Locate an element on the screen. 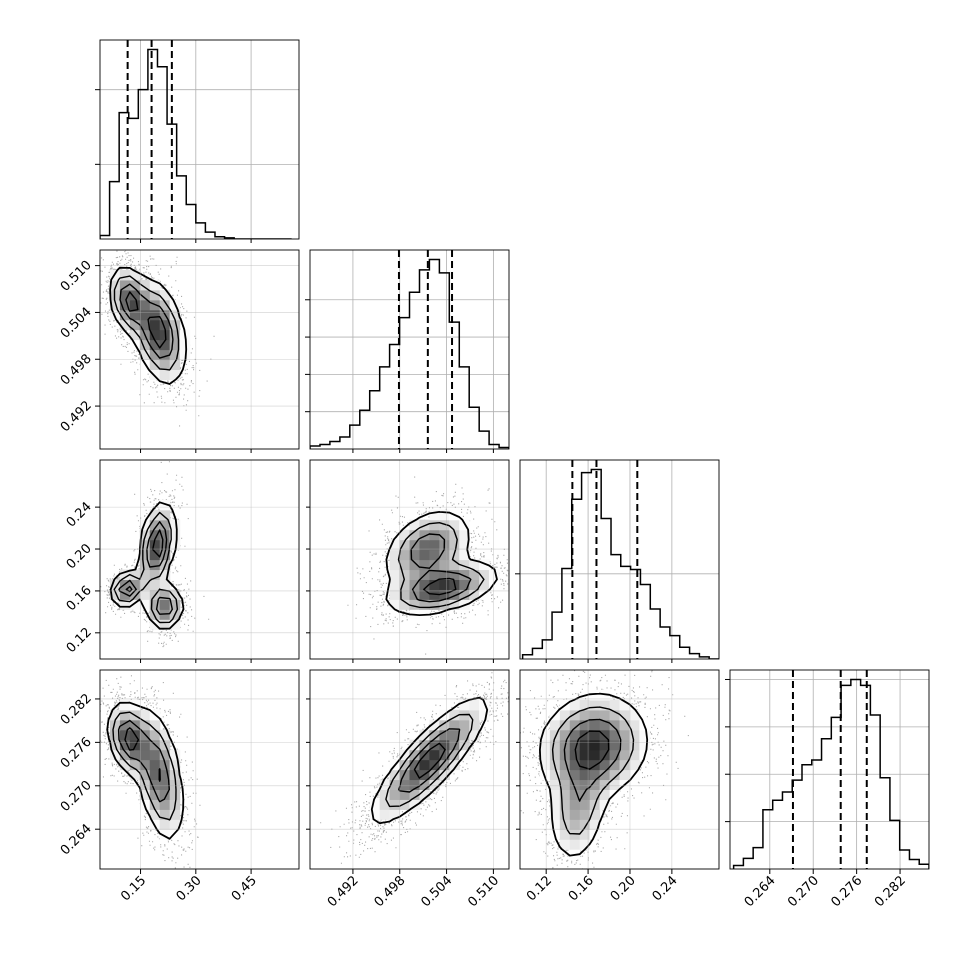 This screenshot has height=970, width=970. contour-lines is located at coordinates (441, 563).